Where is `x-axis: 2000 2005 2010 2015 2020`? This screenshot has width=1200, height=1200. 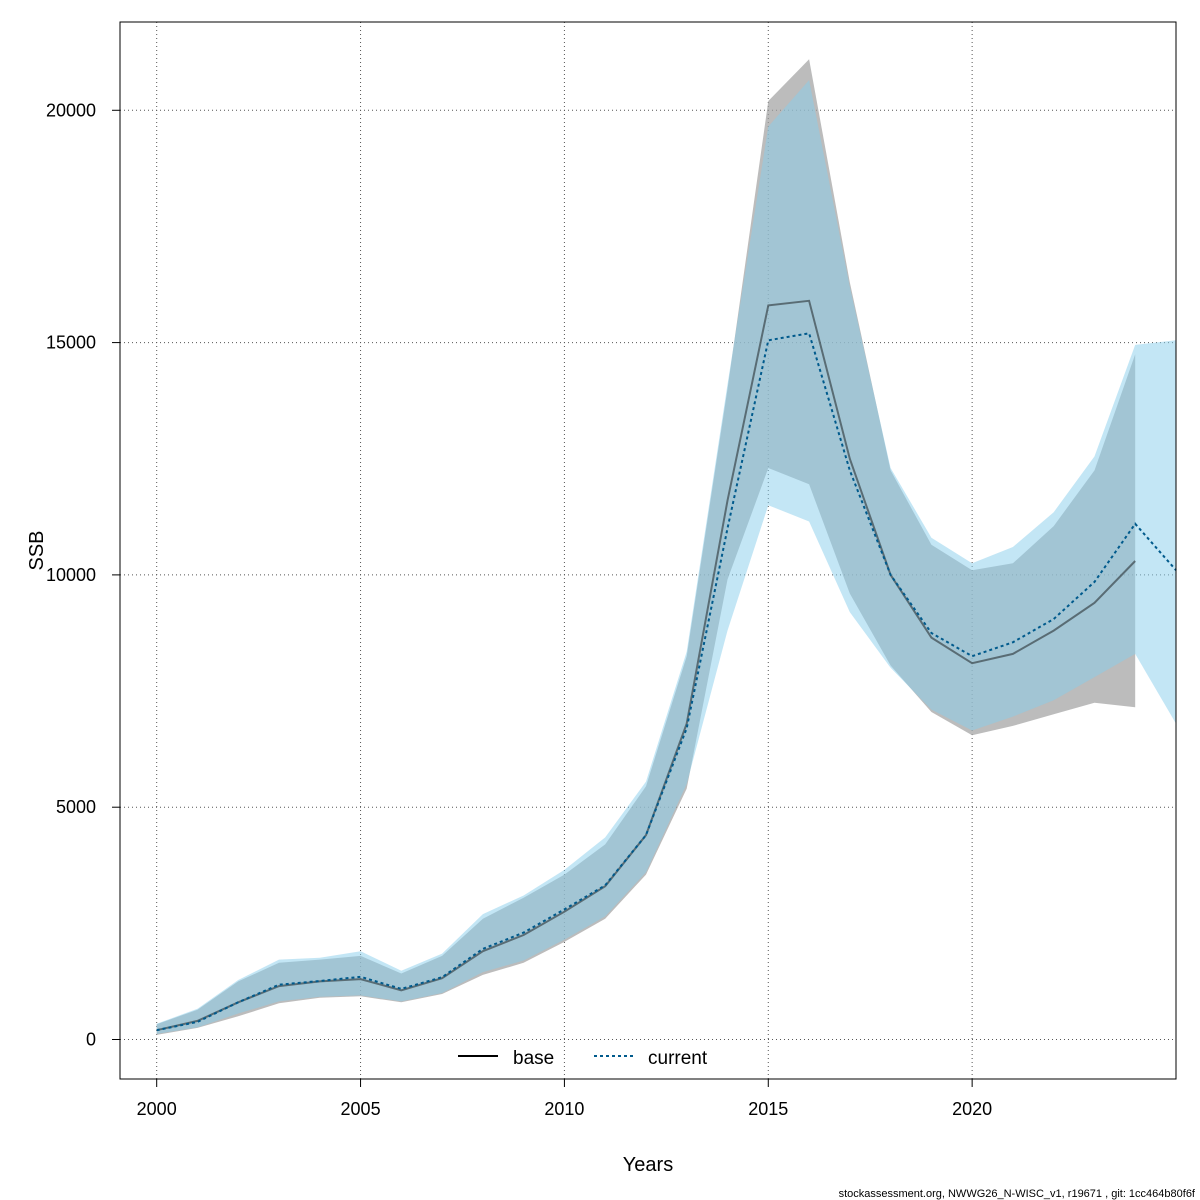
x-axis: 2000 2005 2010 2015 2020 is located at coordinates (564, 1098).